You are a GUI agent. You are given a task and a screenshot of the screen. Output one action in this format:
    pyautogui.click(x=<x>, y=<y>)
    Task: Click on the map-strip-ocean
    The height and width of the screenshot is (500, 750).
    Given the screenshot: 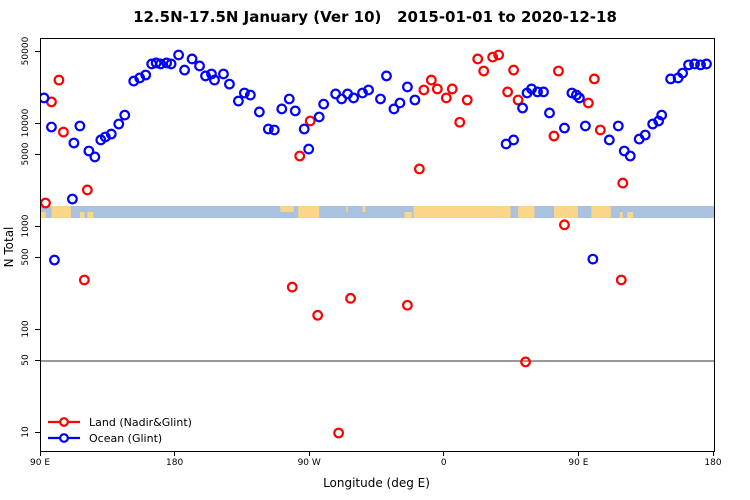 What is the action you would take?
    pyautogui.click(x=377, y=212)
    